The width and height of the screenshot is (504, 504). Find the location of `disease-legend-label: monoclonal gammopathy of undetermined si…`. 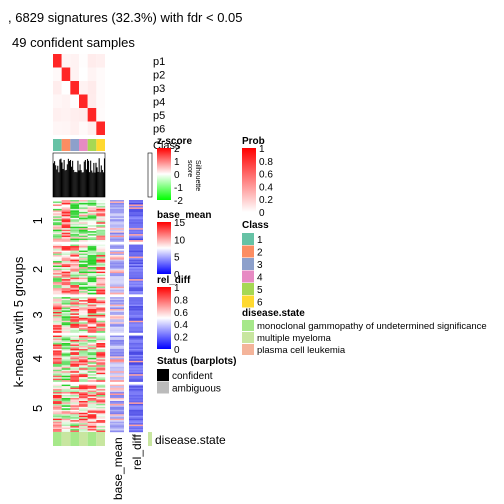

disease-legend-label: monoclonal gammopathy of undetermined si… is located at coordinates (372, 326).